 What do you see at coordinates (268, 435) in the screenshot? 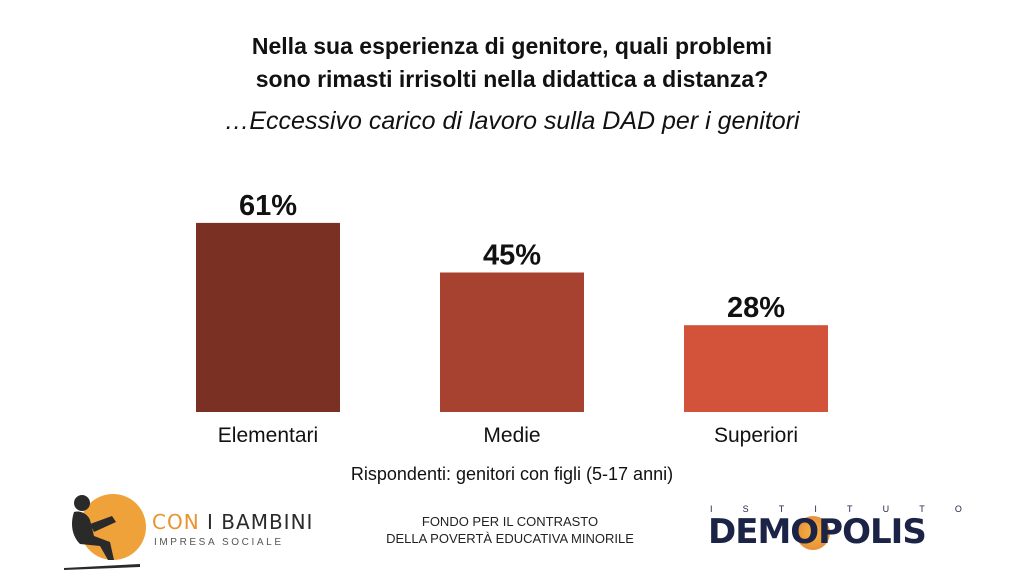
I see `category-label-elementari: Elementari` at bounding box center [268, 435].